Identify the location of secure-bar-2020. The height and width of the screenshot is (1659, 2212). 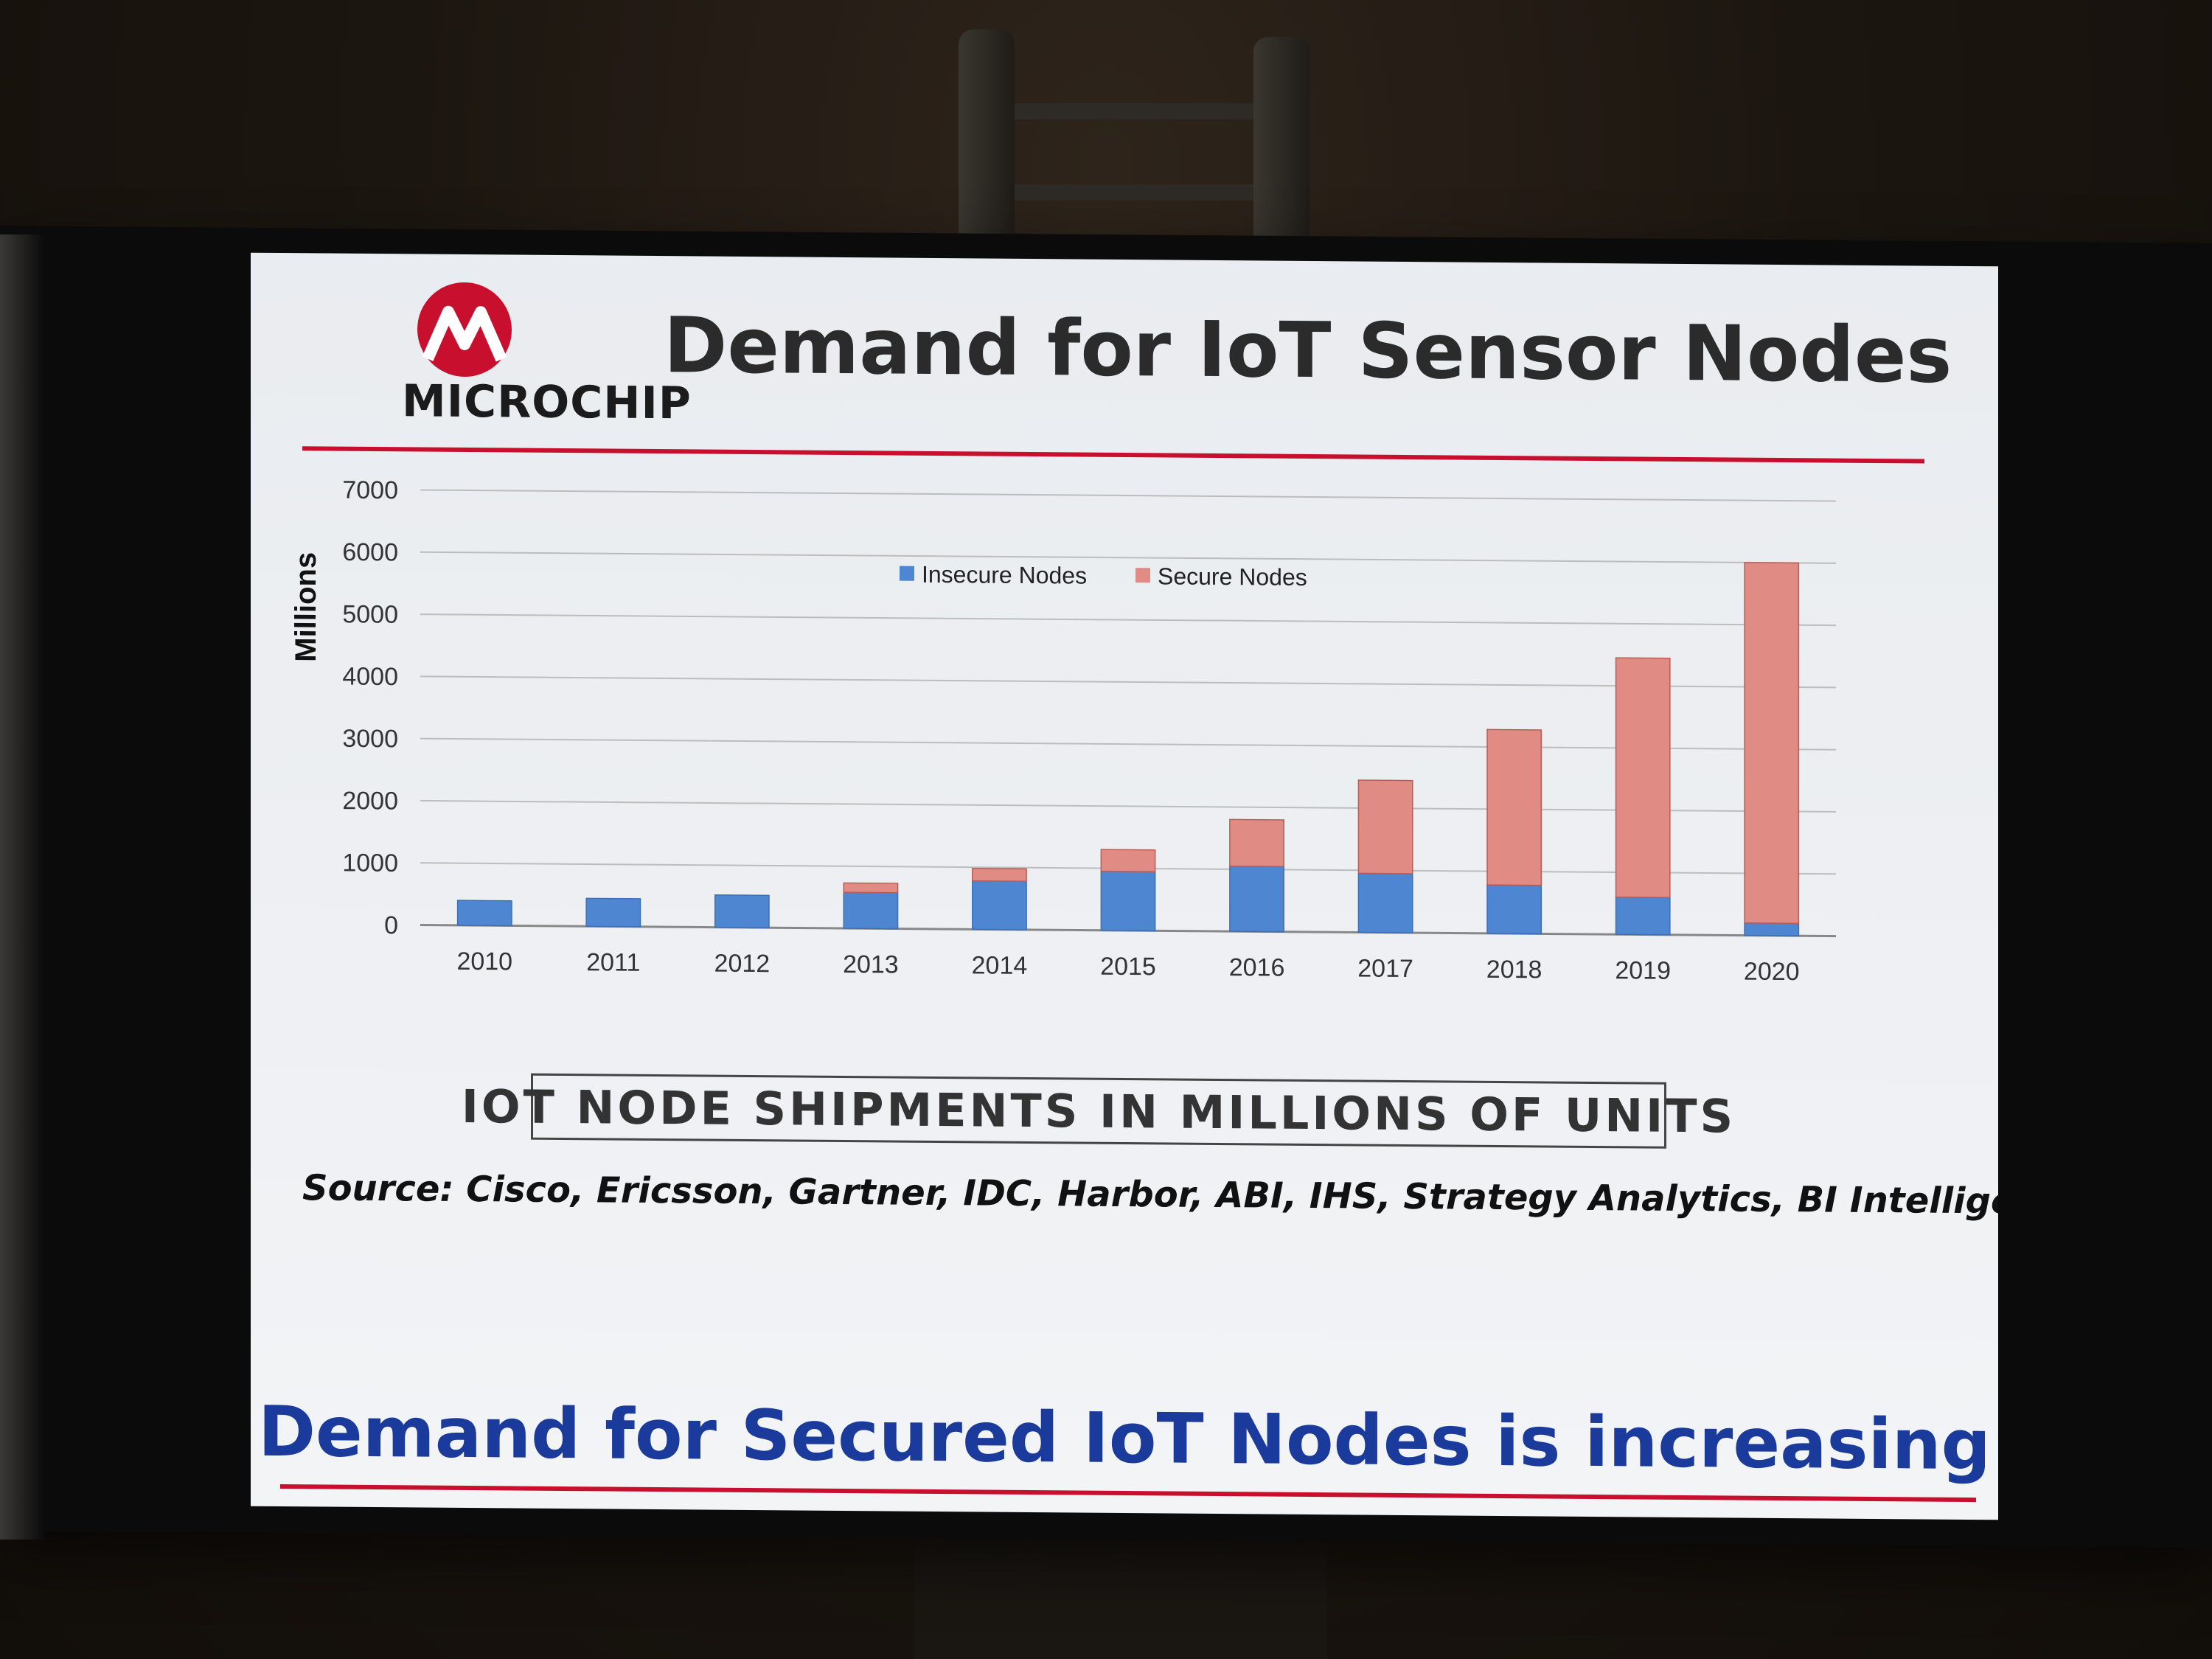
(1772, 743).